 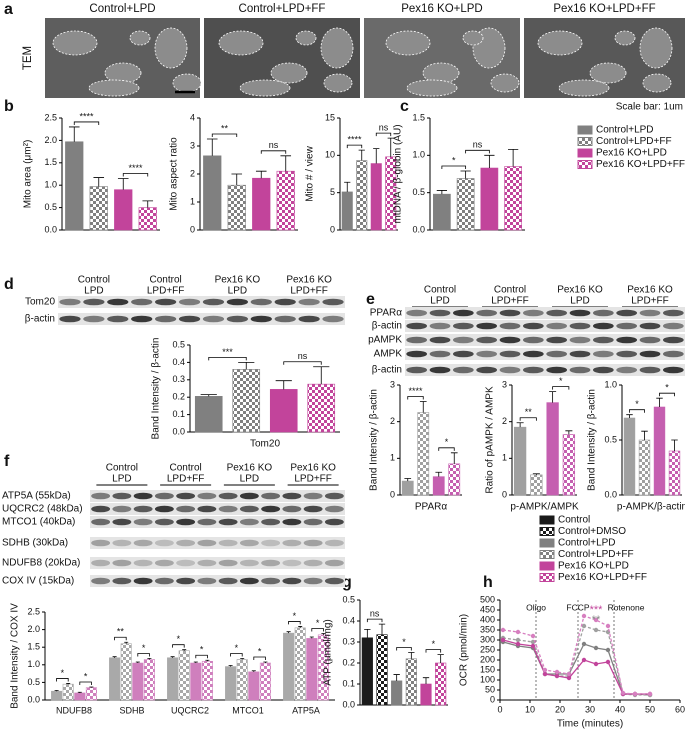 I want to click on y-tick-label: 1.5, so click(x=418, y=117).